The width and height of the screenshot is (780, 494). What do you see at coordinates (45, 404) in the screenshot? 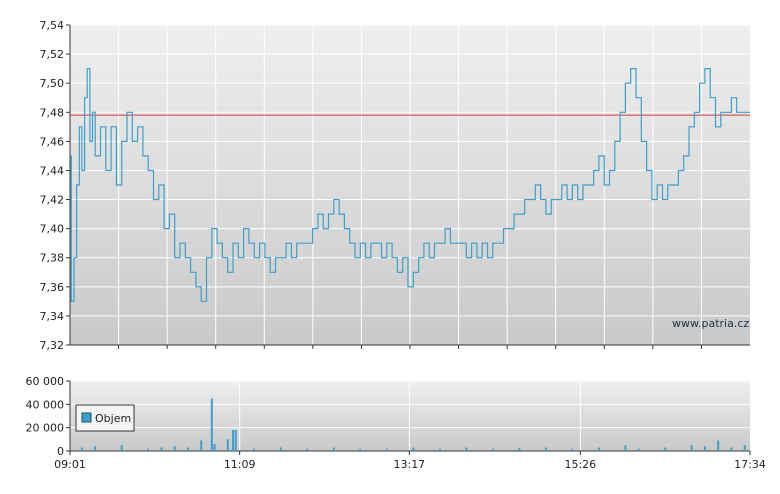
I see `volume-y-tick-label: 40 000` at bounding box center [45, 404].